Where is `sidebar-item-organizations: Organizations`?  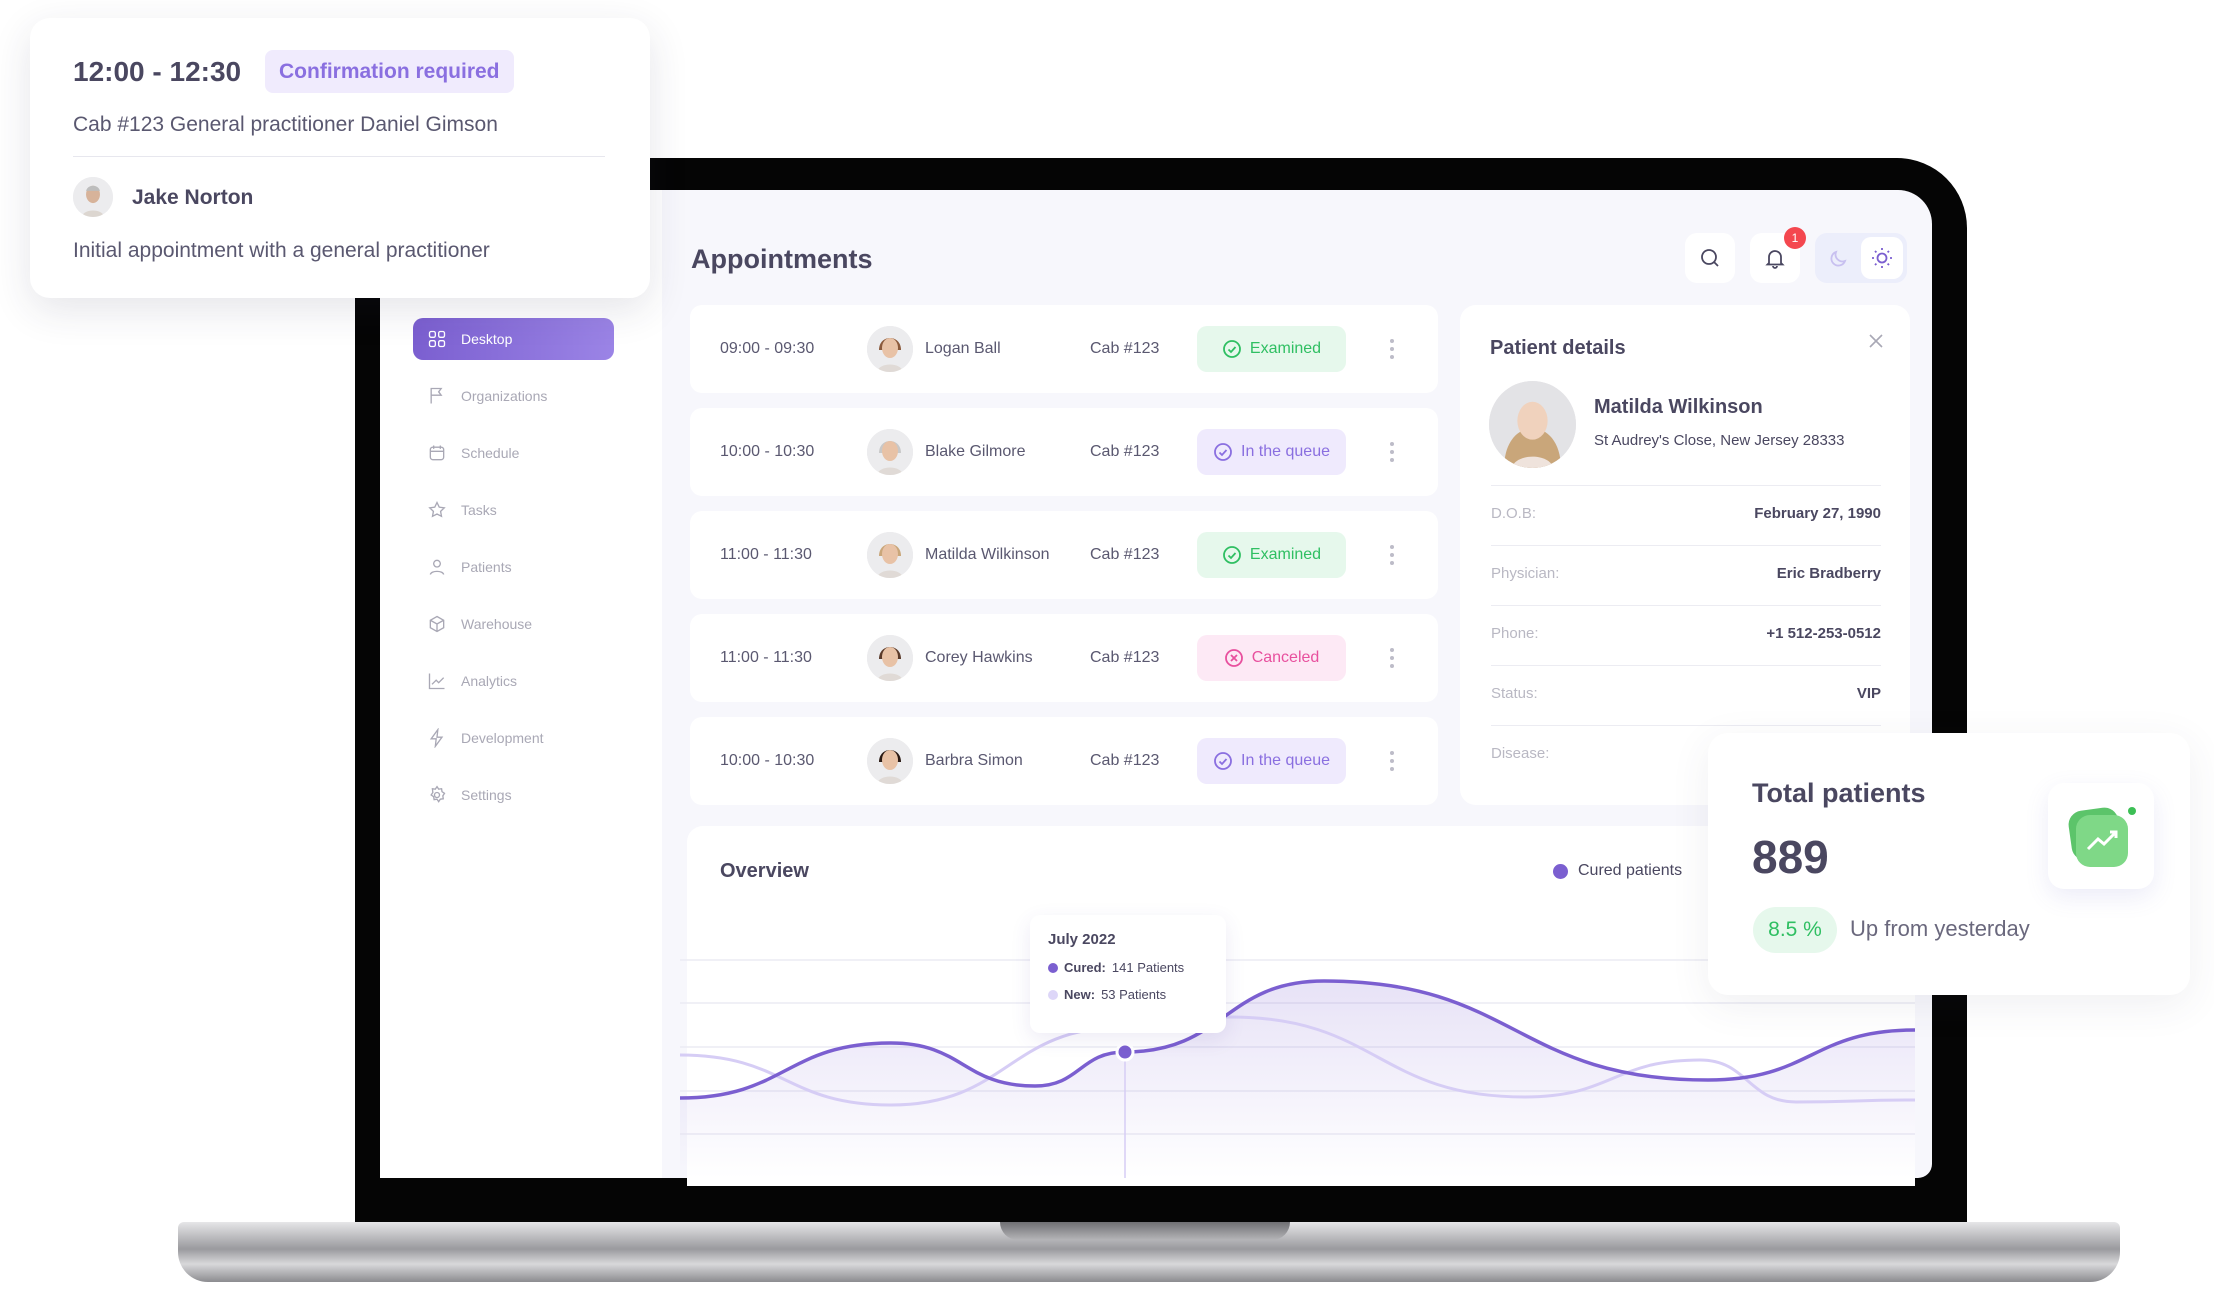
sidebar-item-organizations: Organizations is located at coordinates (513, 396).